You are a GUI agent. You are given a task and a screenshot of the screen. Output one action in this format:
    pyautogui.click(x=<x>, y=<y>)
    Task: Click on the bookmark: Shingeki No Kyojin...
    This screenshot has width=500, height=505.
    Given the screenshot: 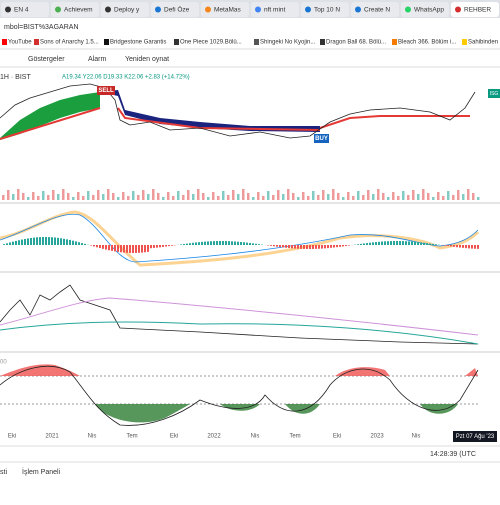 What is the action you would take?
    pyautogui.click(x=288, y=43)
    